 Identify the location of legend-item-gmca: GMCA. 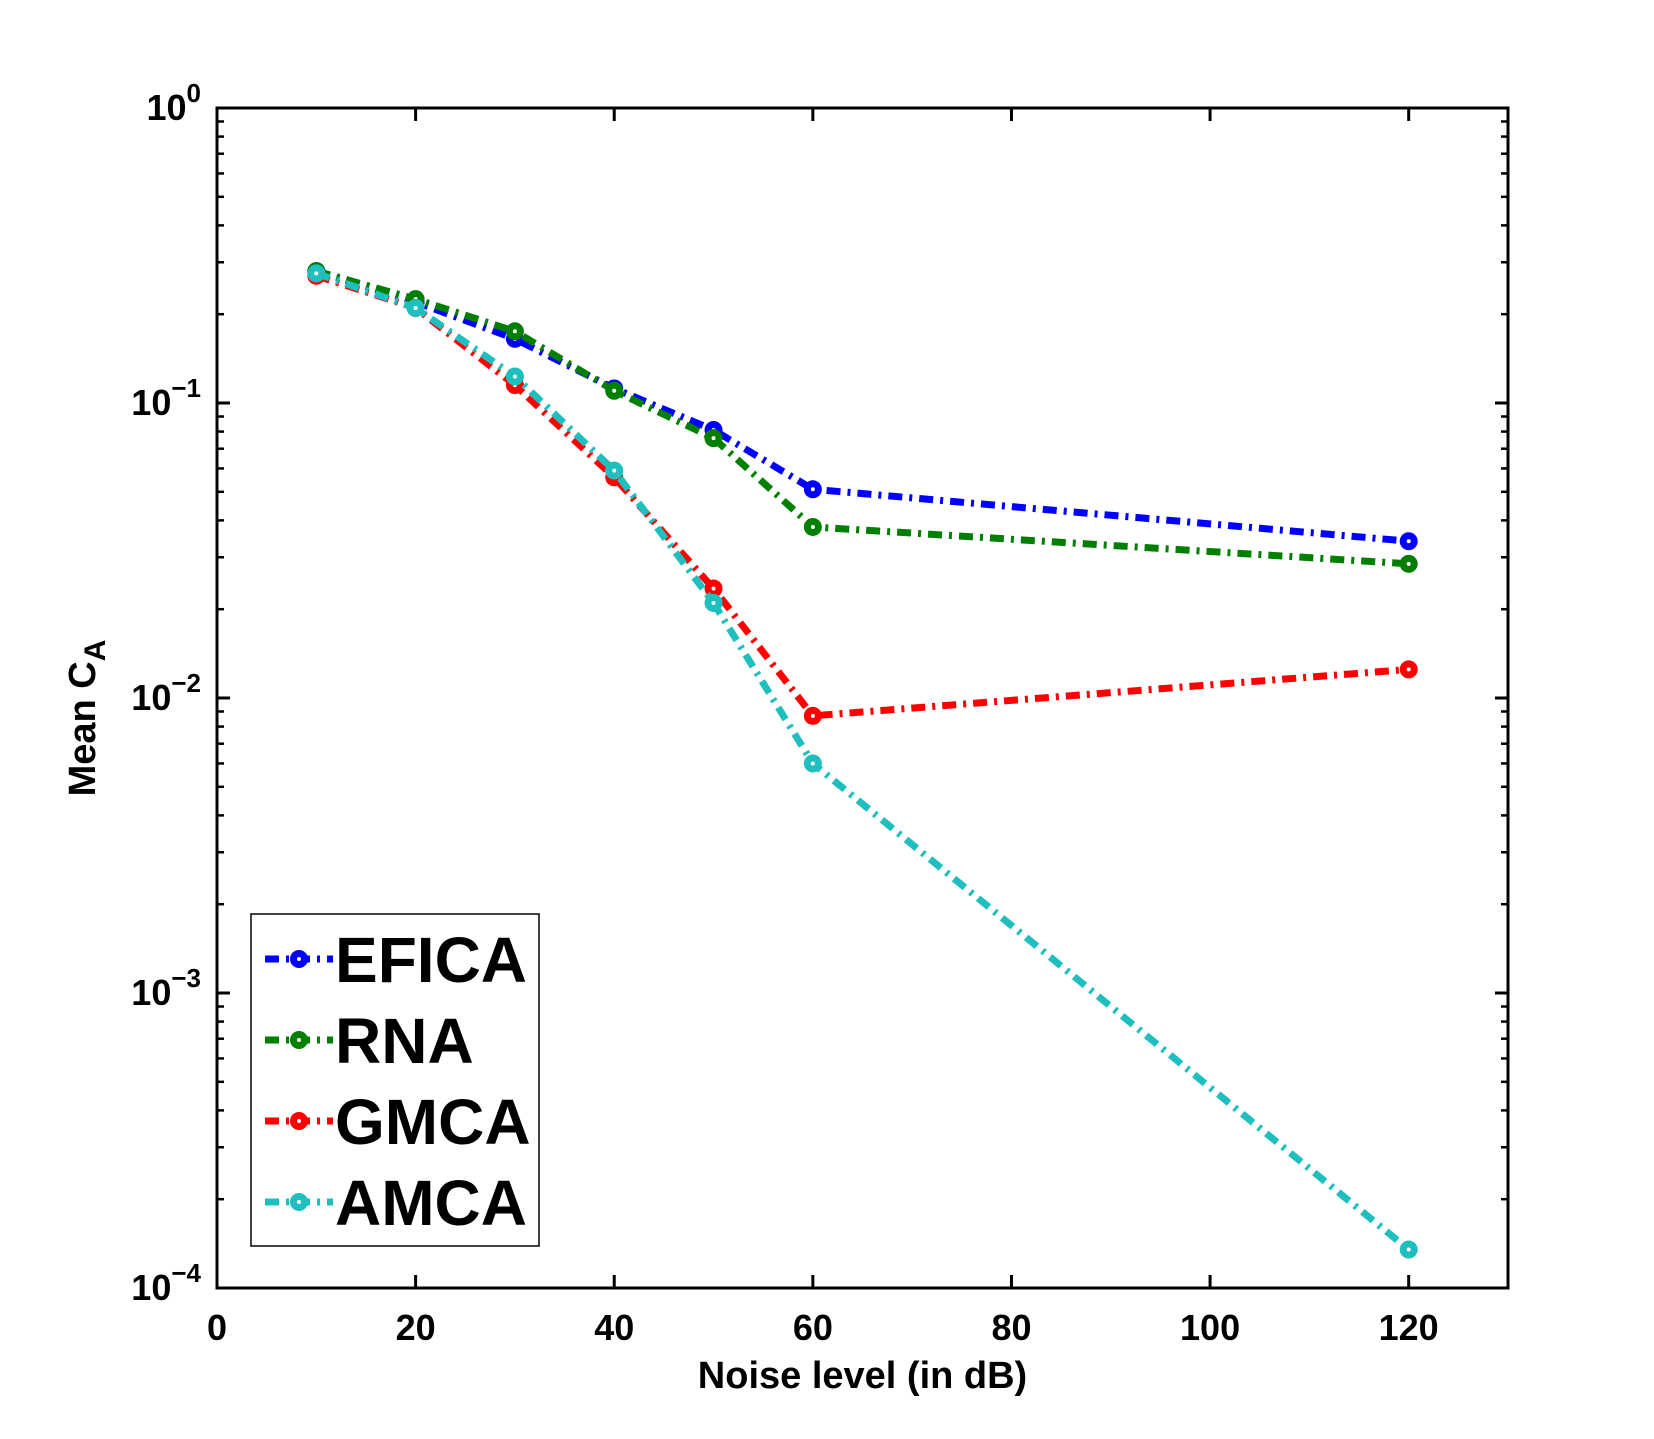
(398, 1122).